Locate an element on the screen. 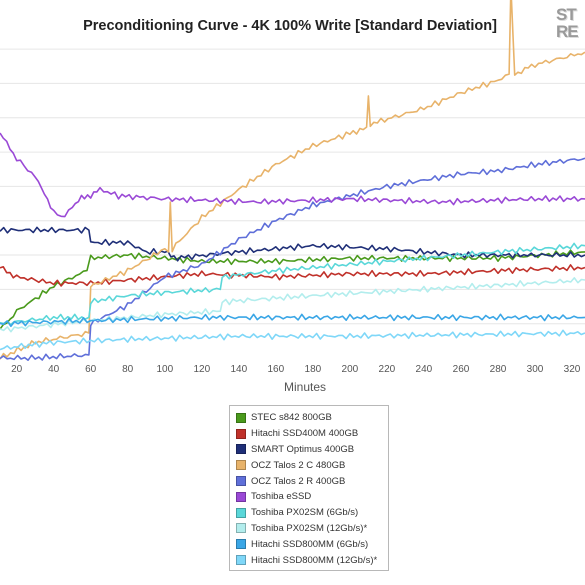  watermark-line-2: RE is located at coordinates (567, 31).